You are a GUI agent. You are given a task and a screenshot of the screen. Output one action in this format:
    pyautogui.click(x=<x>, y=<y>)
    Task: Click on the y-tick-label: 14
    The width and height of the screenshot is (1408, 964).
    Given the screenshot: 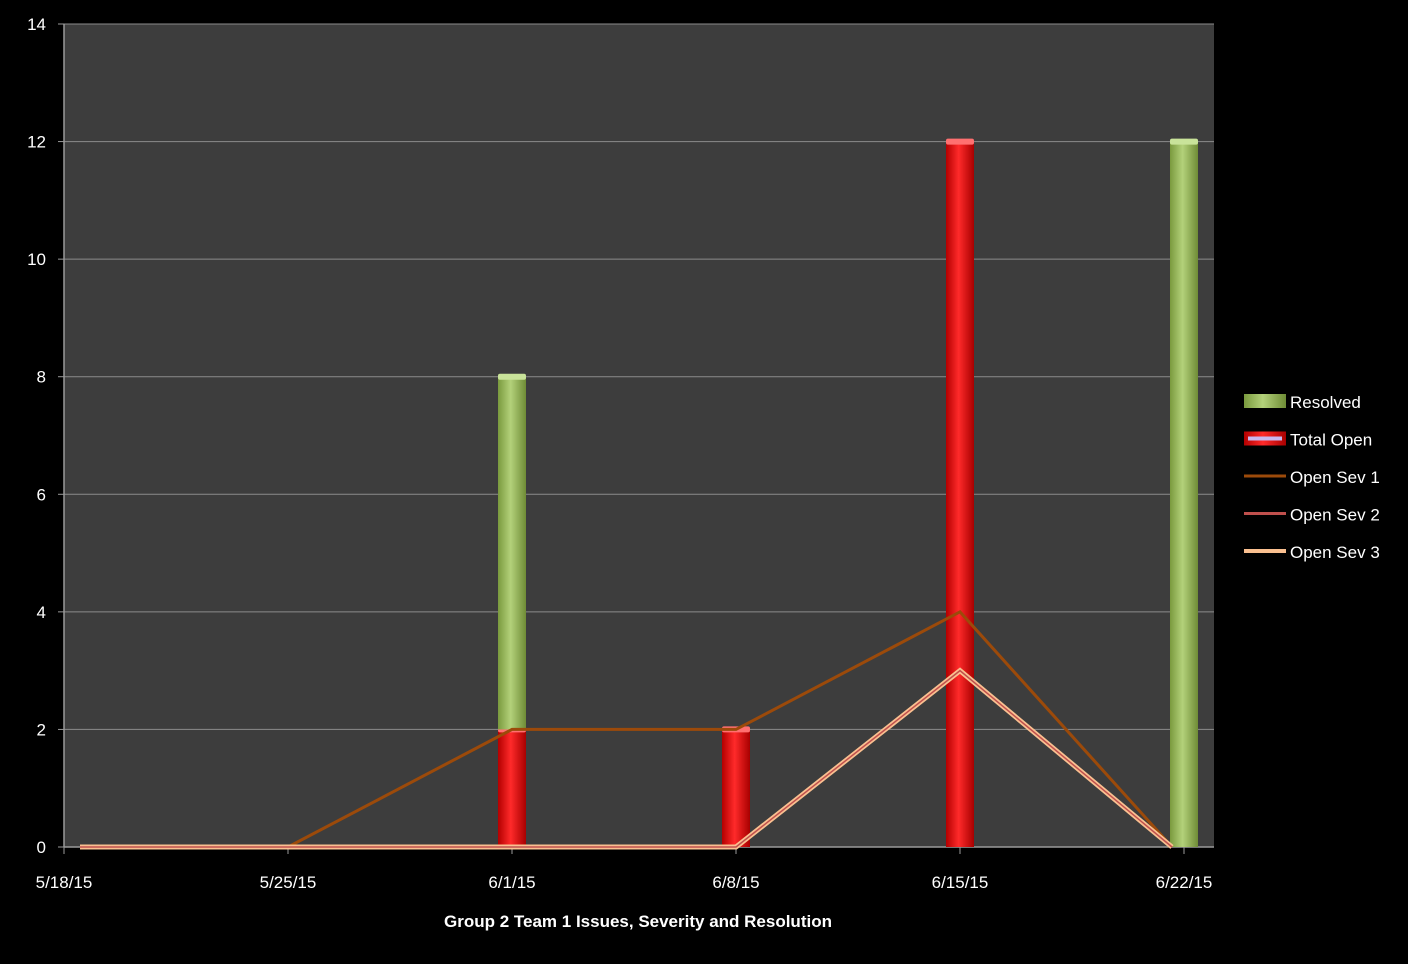 What is the action you would take?
    pyautogui.click(x=36, y=24)
    